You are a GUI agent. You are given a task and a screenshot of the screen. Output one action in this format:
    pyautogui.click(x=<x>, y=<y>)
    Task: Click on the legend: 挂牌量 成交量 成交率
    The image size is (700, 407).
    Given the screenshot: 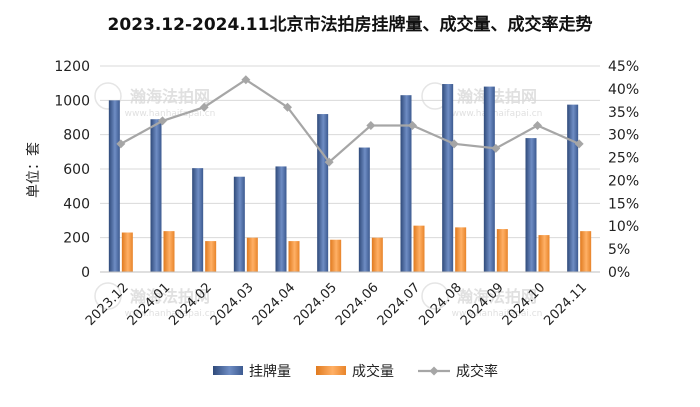 What is the action you would take?
    pyautogui.click(x=355, y=371)
    